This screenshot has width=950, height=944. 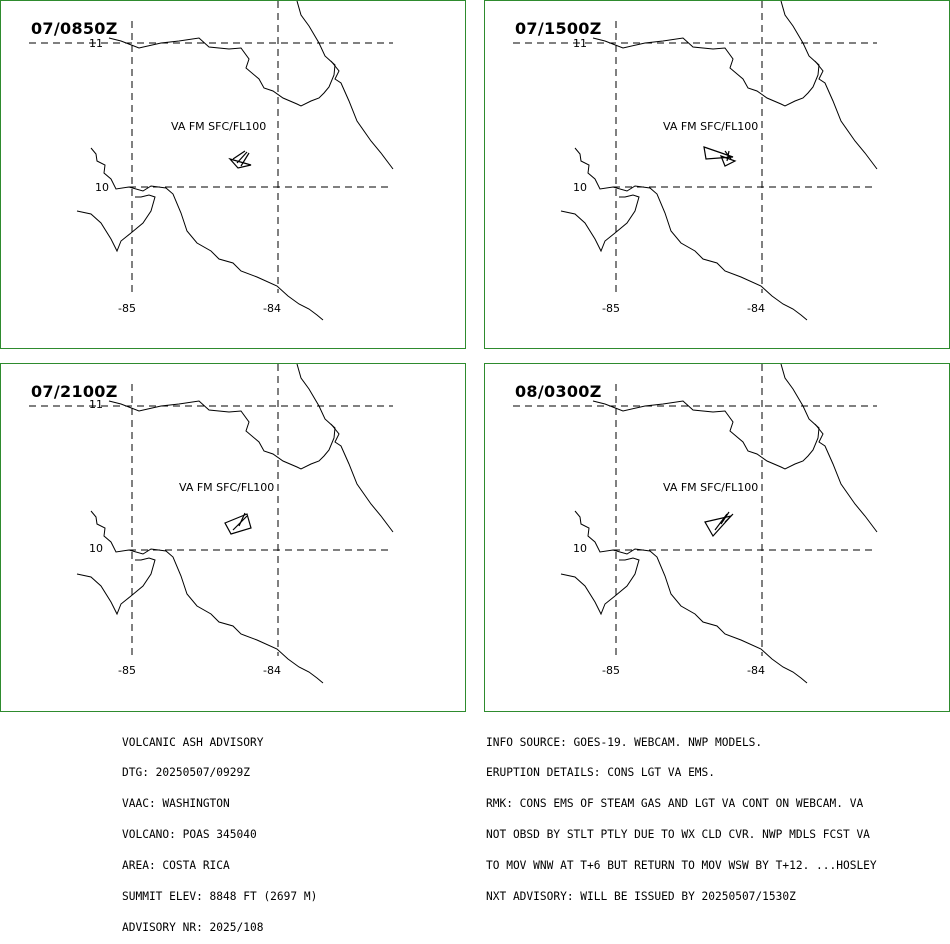 I want to click on advisory-line: DTG: 20250507/0929Z, so click(x=186, y=773).